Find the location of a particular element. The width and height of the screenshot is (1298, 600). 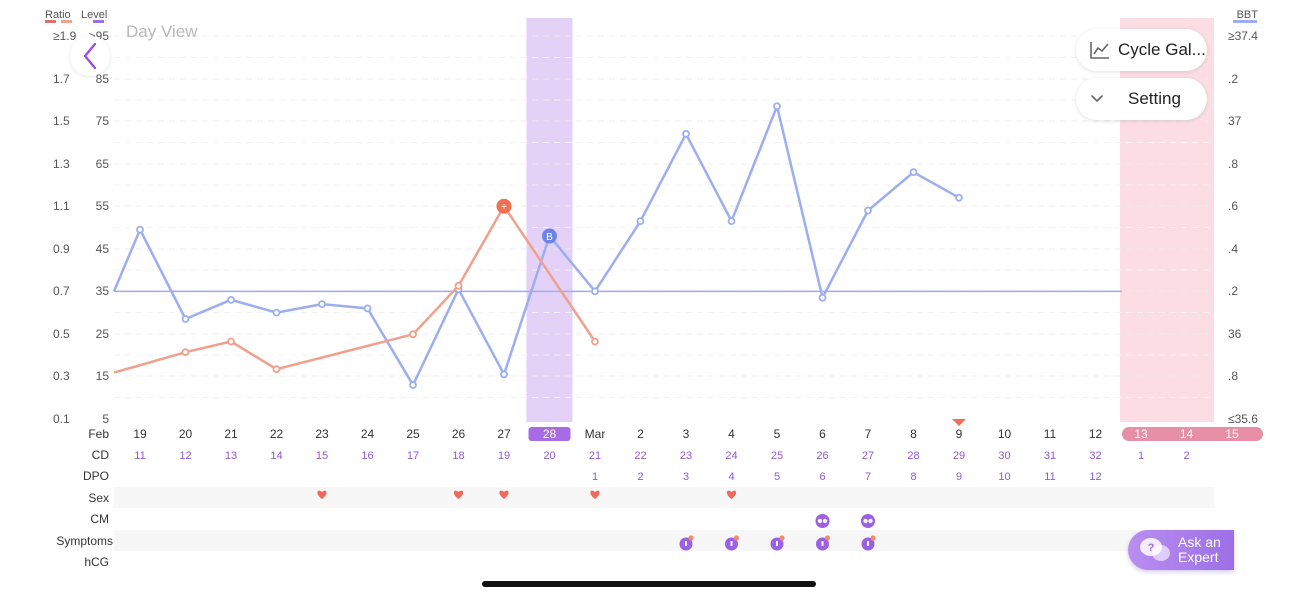

cd-value: 22 is located at coordinates (640, 456).